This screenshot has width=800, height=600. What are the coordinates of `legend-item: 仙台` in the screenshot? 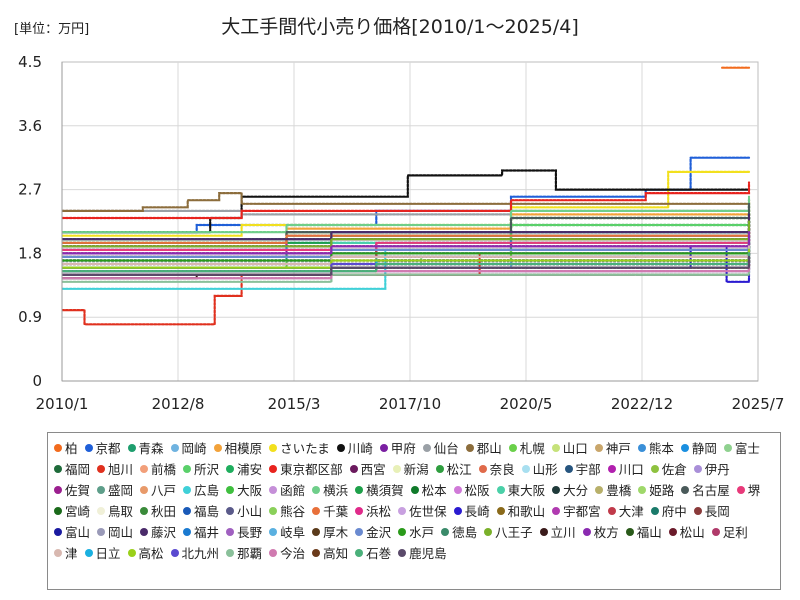 It's located at (440, 447).